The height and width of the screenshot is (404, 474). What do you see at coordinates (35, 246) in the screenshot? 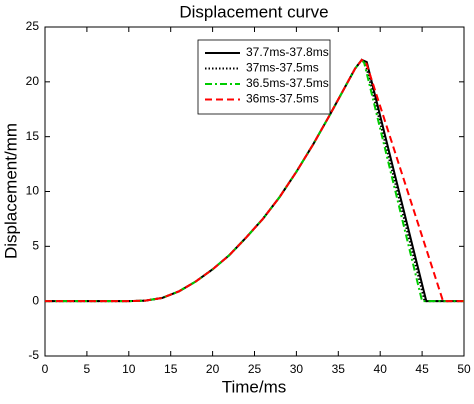
I see `y-tick-label: 5` at bounding box center [35, 246].